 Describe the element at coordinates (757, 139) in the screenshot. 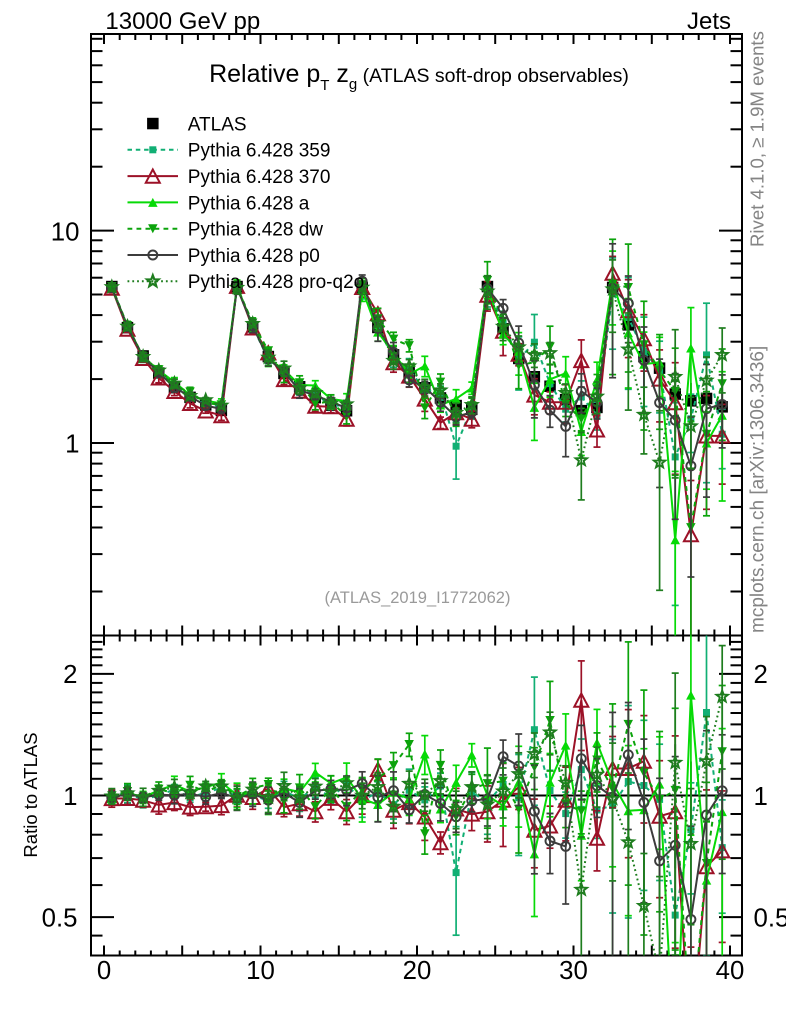

I see `svg-text: Rivet 4.1.0, ≥ 1.9M events` at that location.